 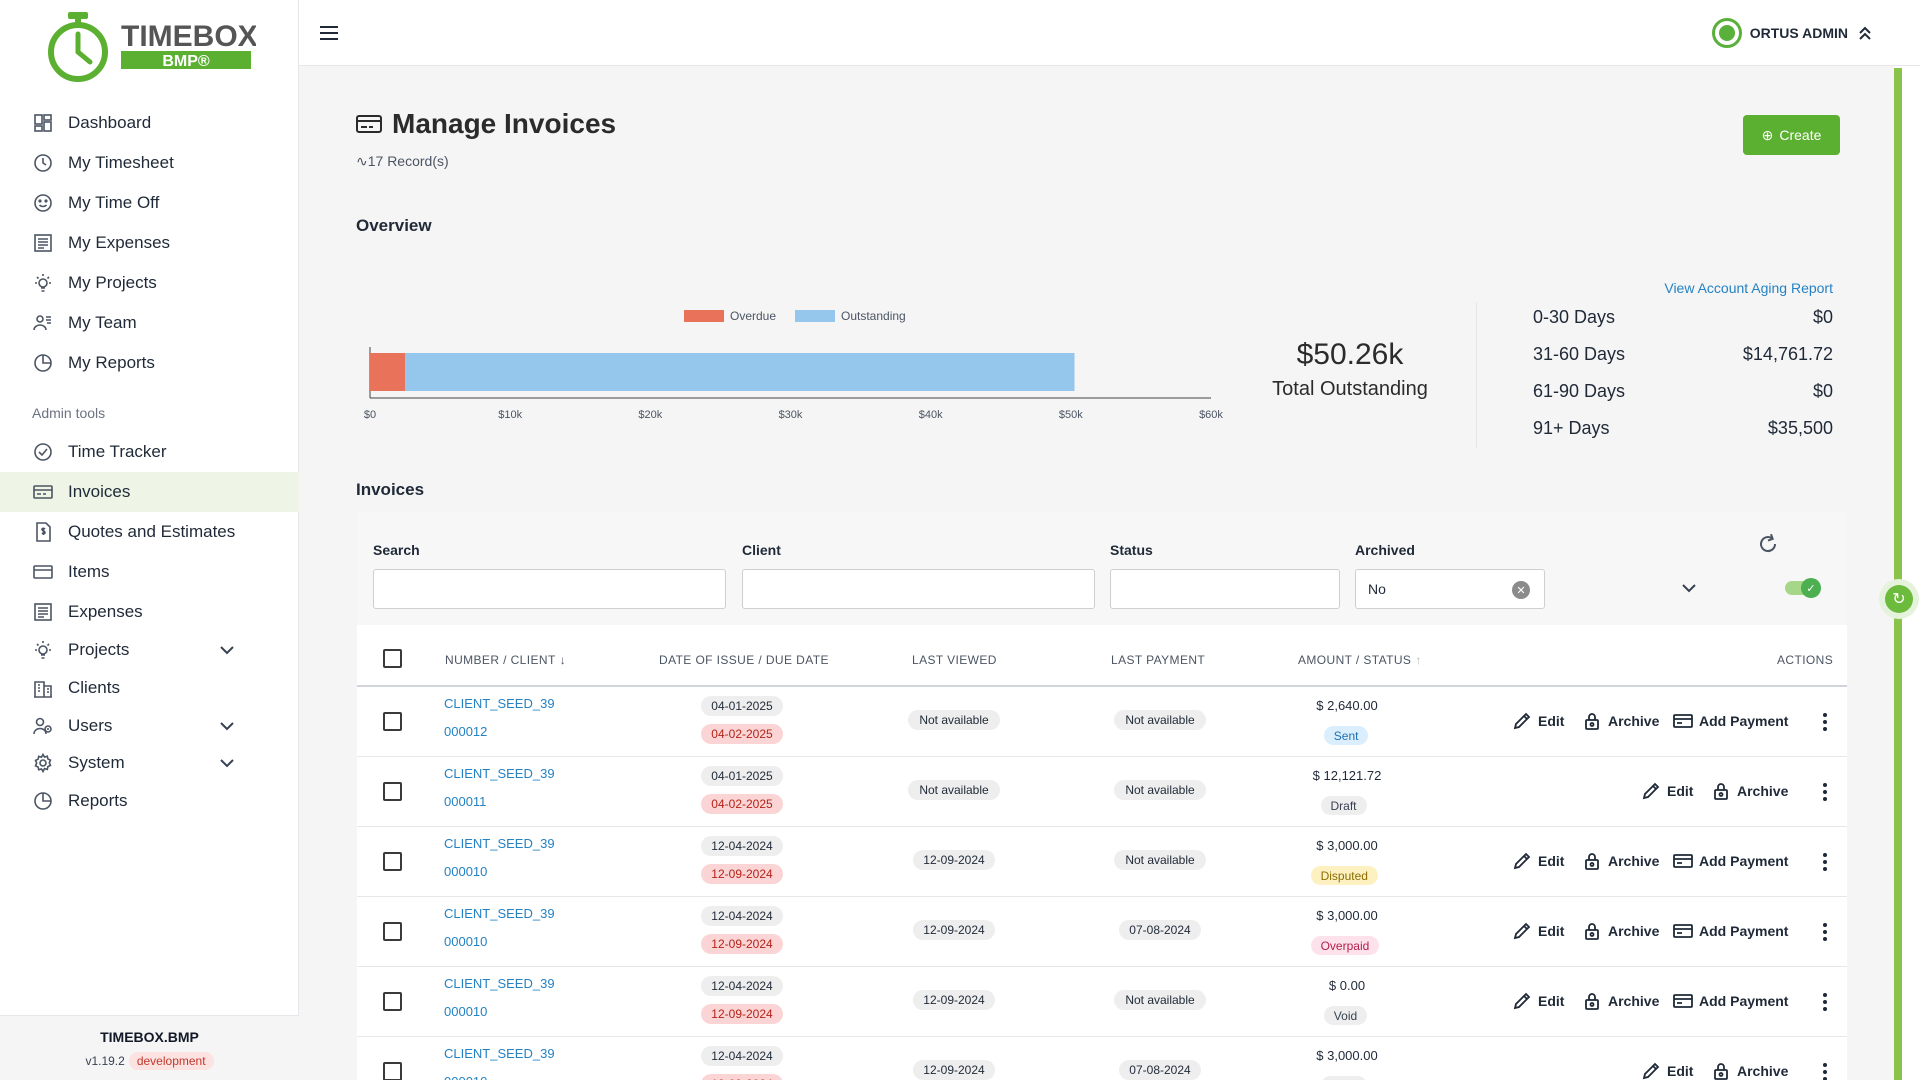 I want to click on invoice-number-link: 000011, so click(x=465, y=801).